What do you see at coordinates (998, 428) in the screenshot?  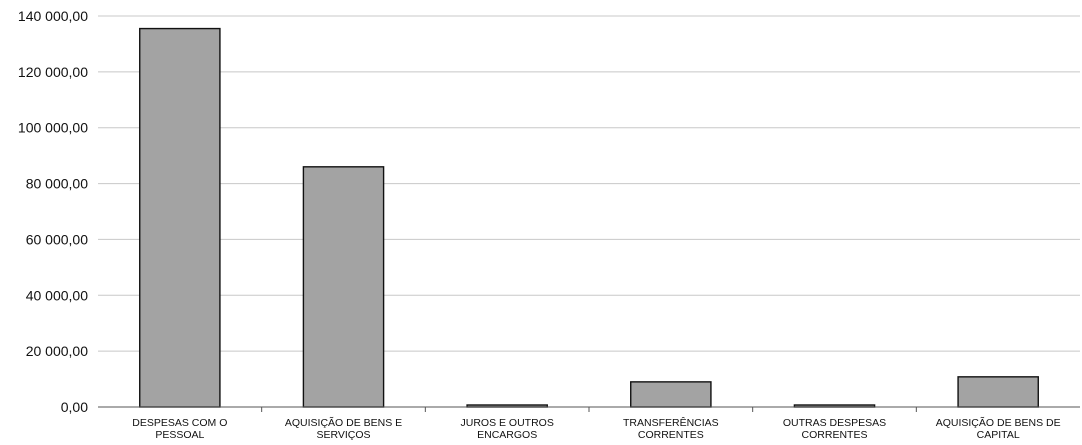 I see `x-tick-label: AQUISIÇÃO DE BENS DE CAPITAL` at bounding box center [998, 428].